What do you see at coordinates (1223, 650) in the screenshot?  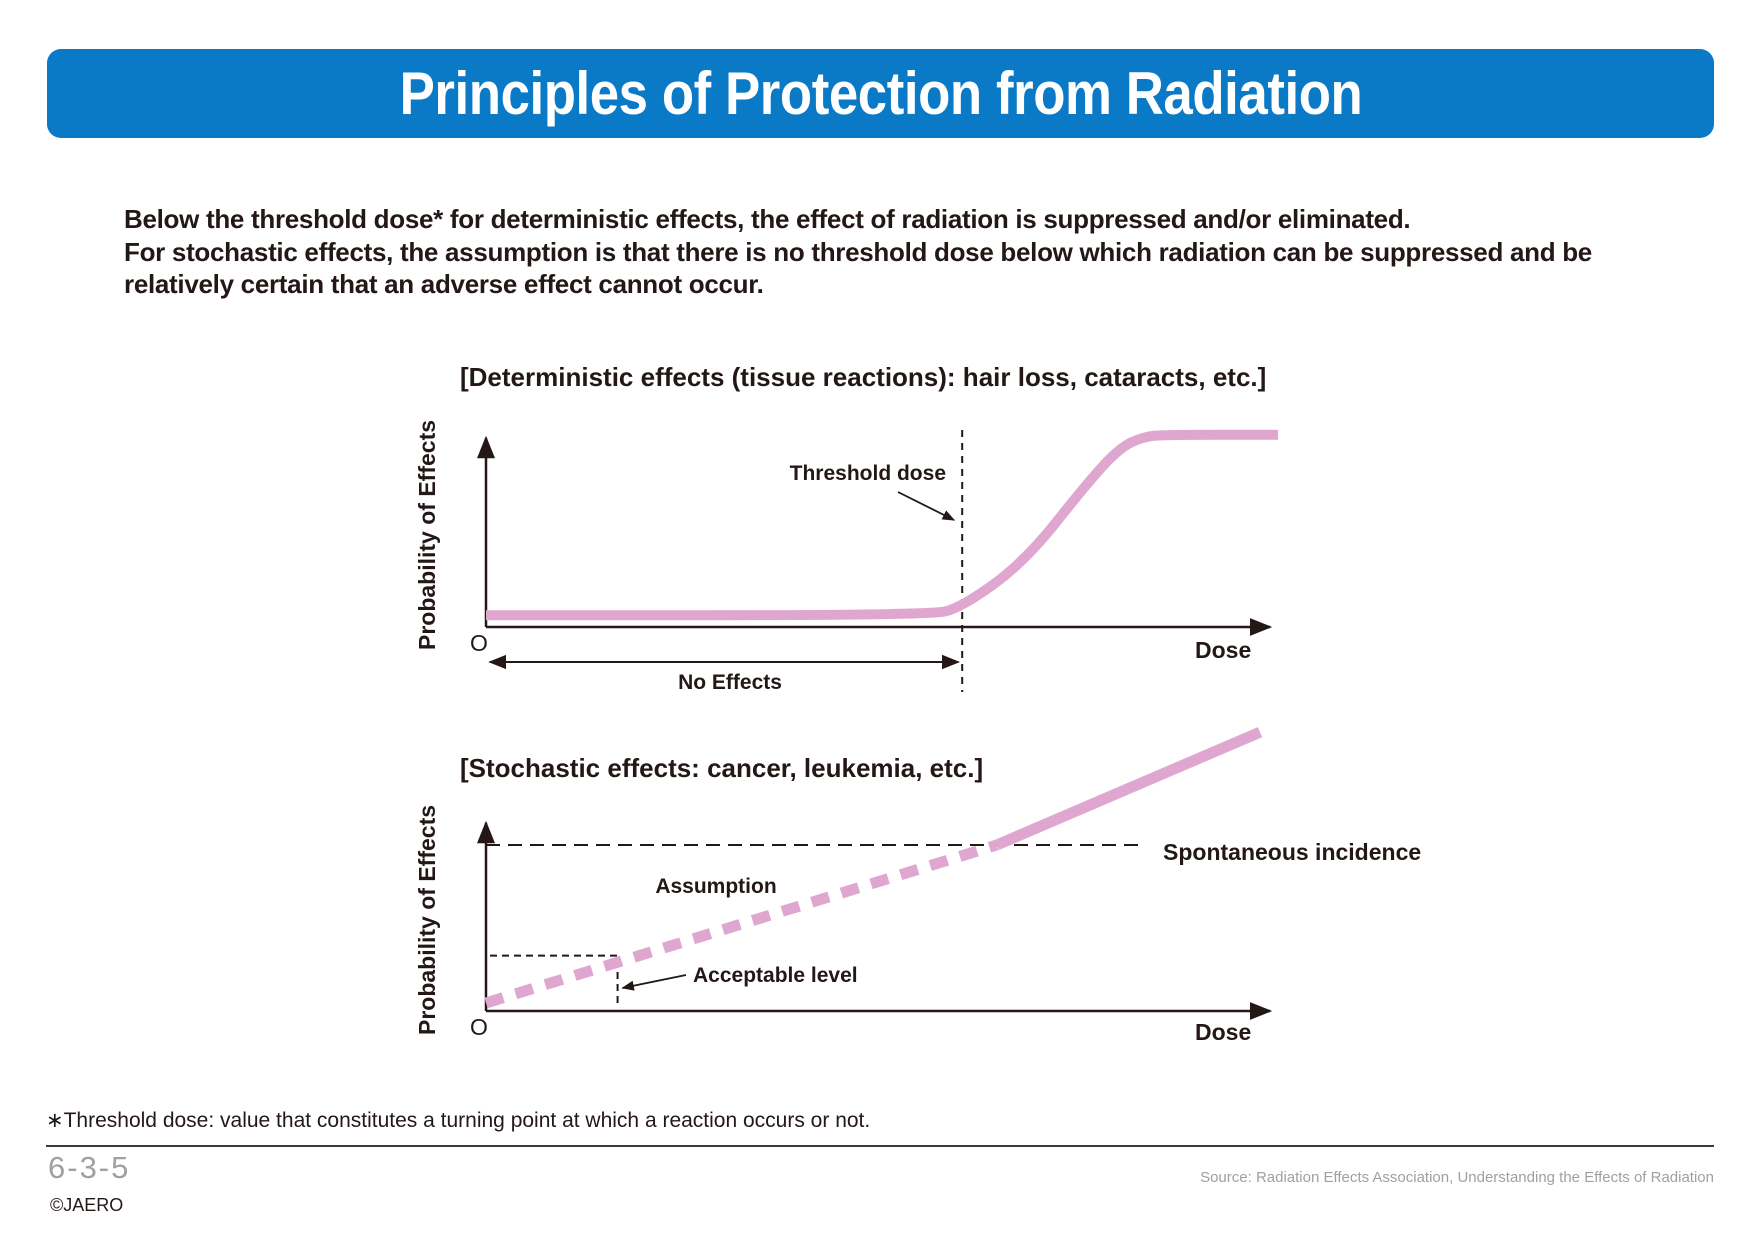 I see `deterministic-x-label: Dose` at bounding box center [1223, 650].